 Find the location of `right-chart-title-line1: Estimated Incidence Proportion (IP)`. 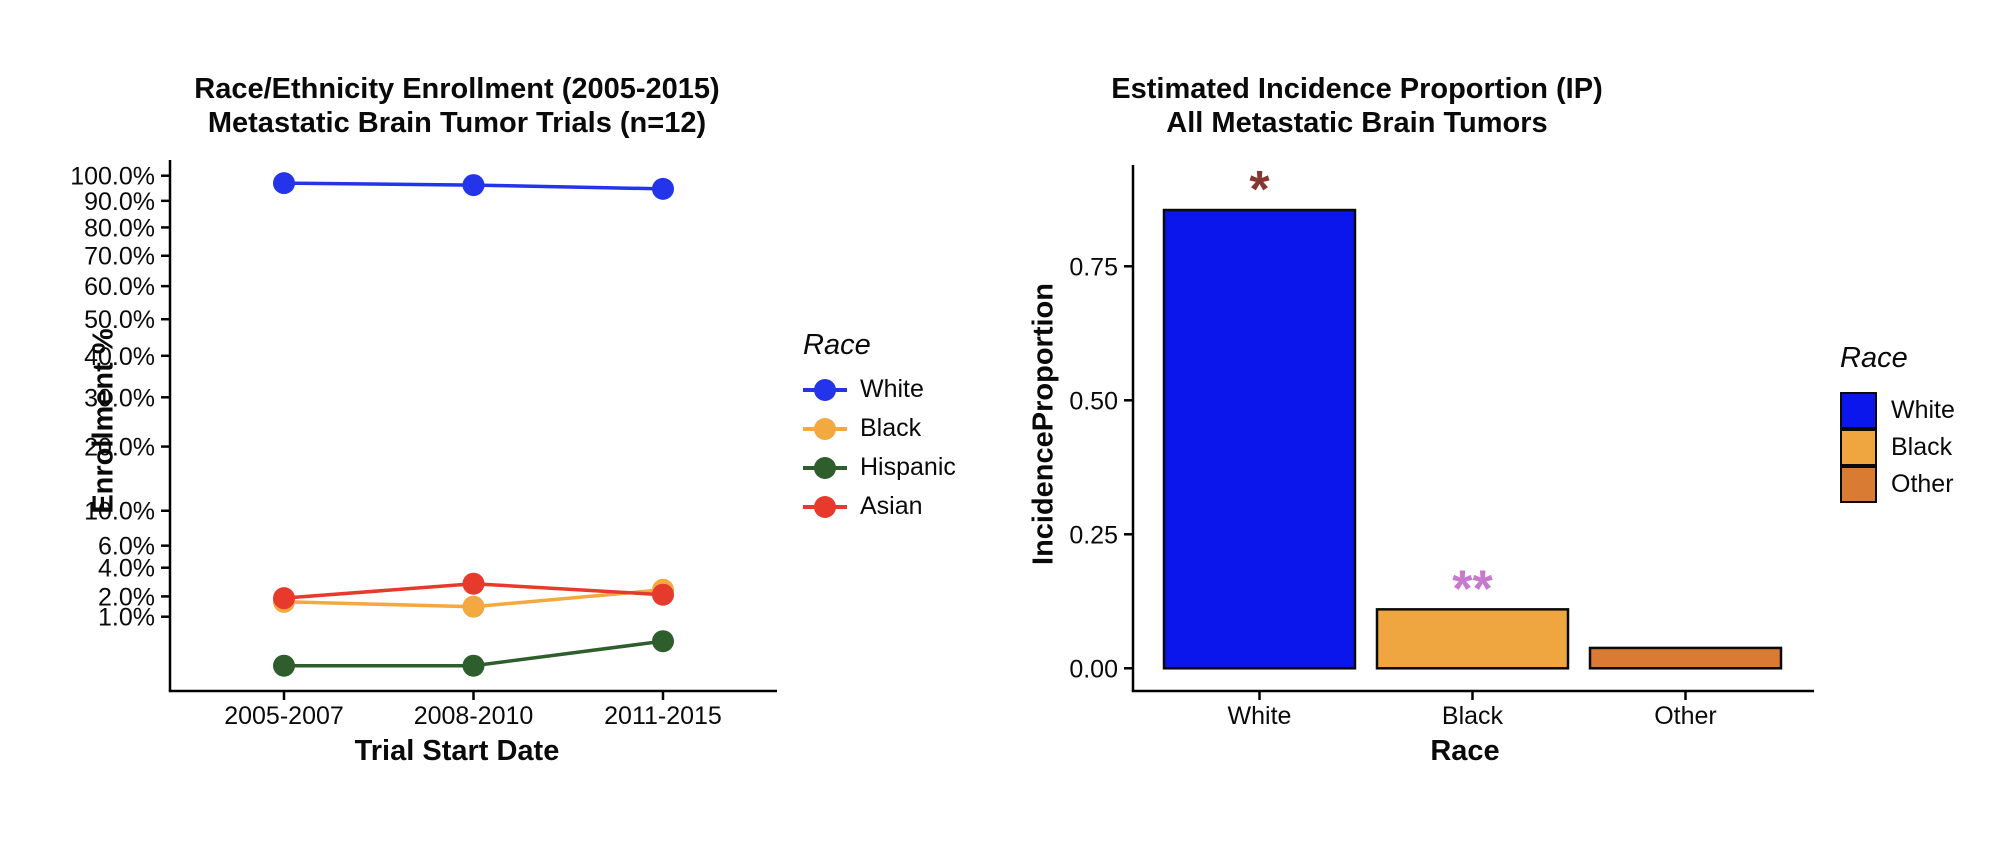

right-chart-title-line1: Estimated Incidence Proportion (IP) is located at coordinates (1357, 89).